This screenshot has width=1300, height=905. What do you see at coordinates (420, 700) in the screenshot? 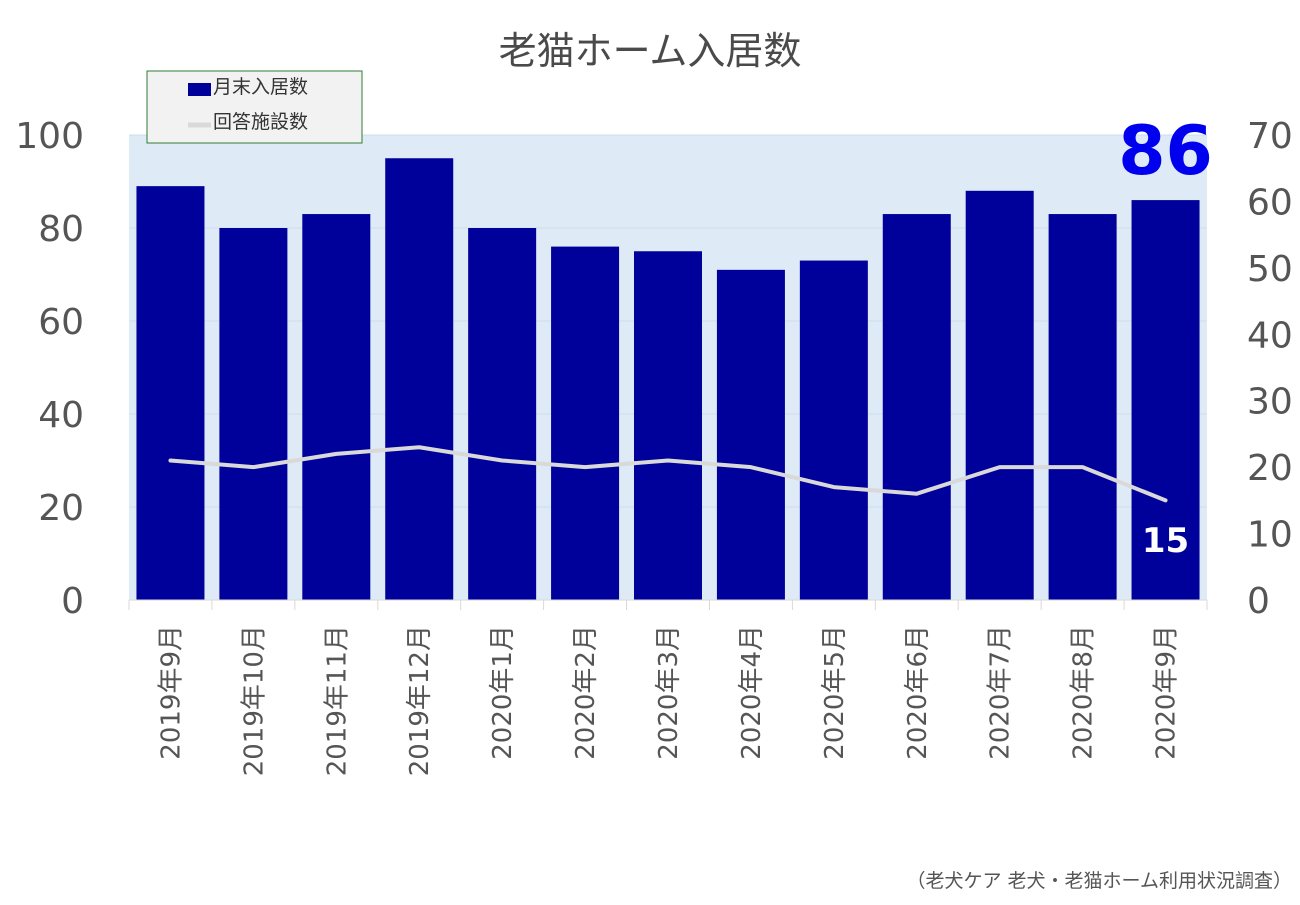
I see `x-tick-label: 2019年12月` at bounding box center [420, 700].